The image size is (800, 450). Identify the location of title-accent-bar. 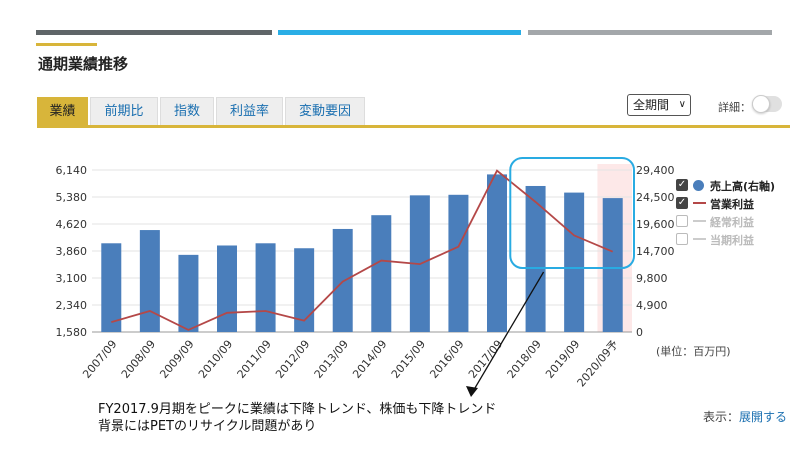
(66, 44).